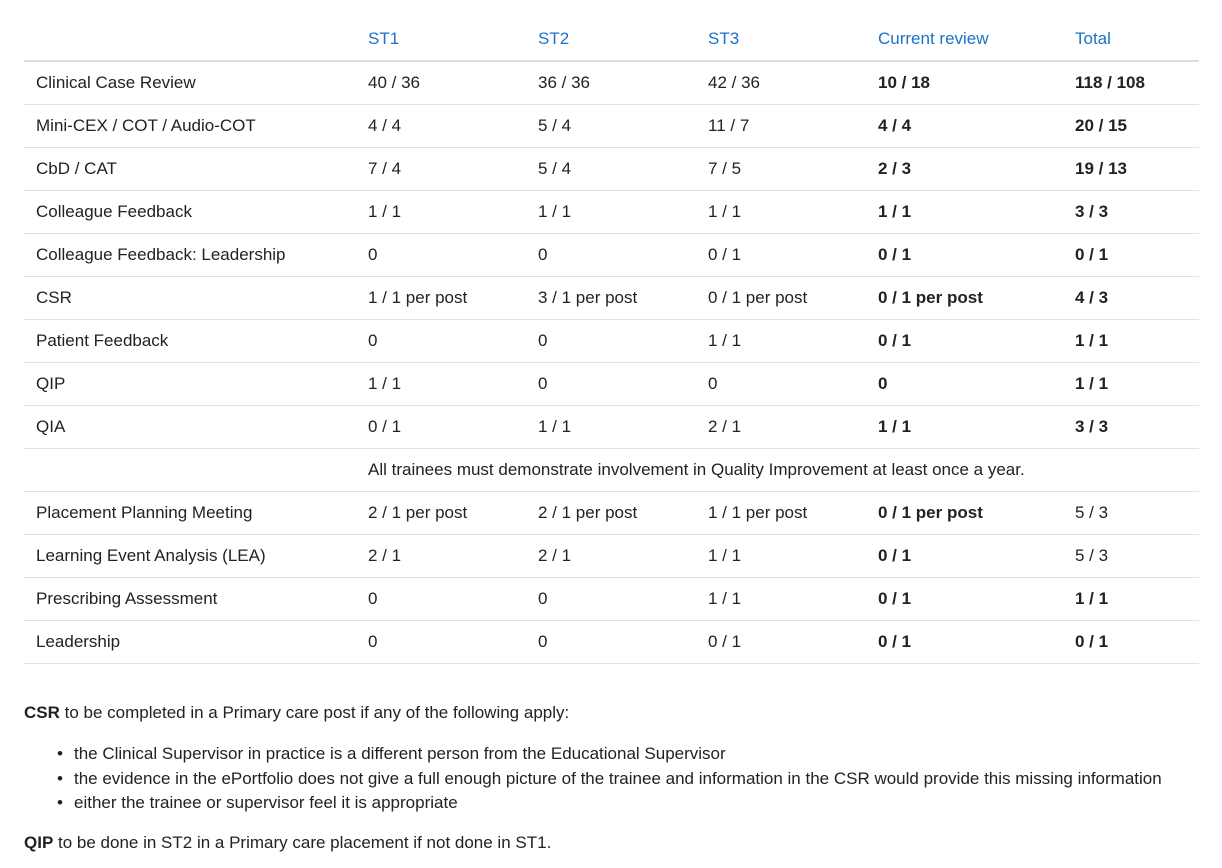 This screenshot has width=1222, height=868. I want to click on cell-st2: 5 / 4, so click(611, 126).